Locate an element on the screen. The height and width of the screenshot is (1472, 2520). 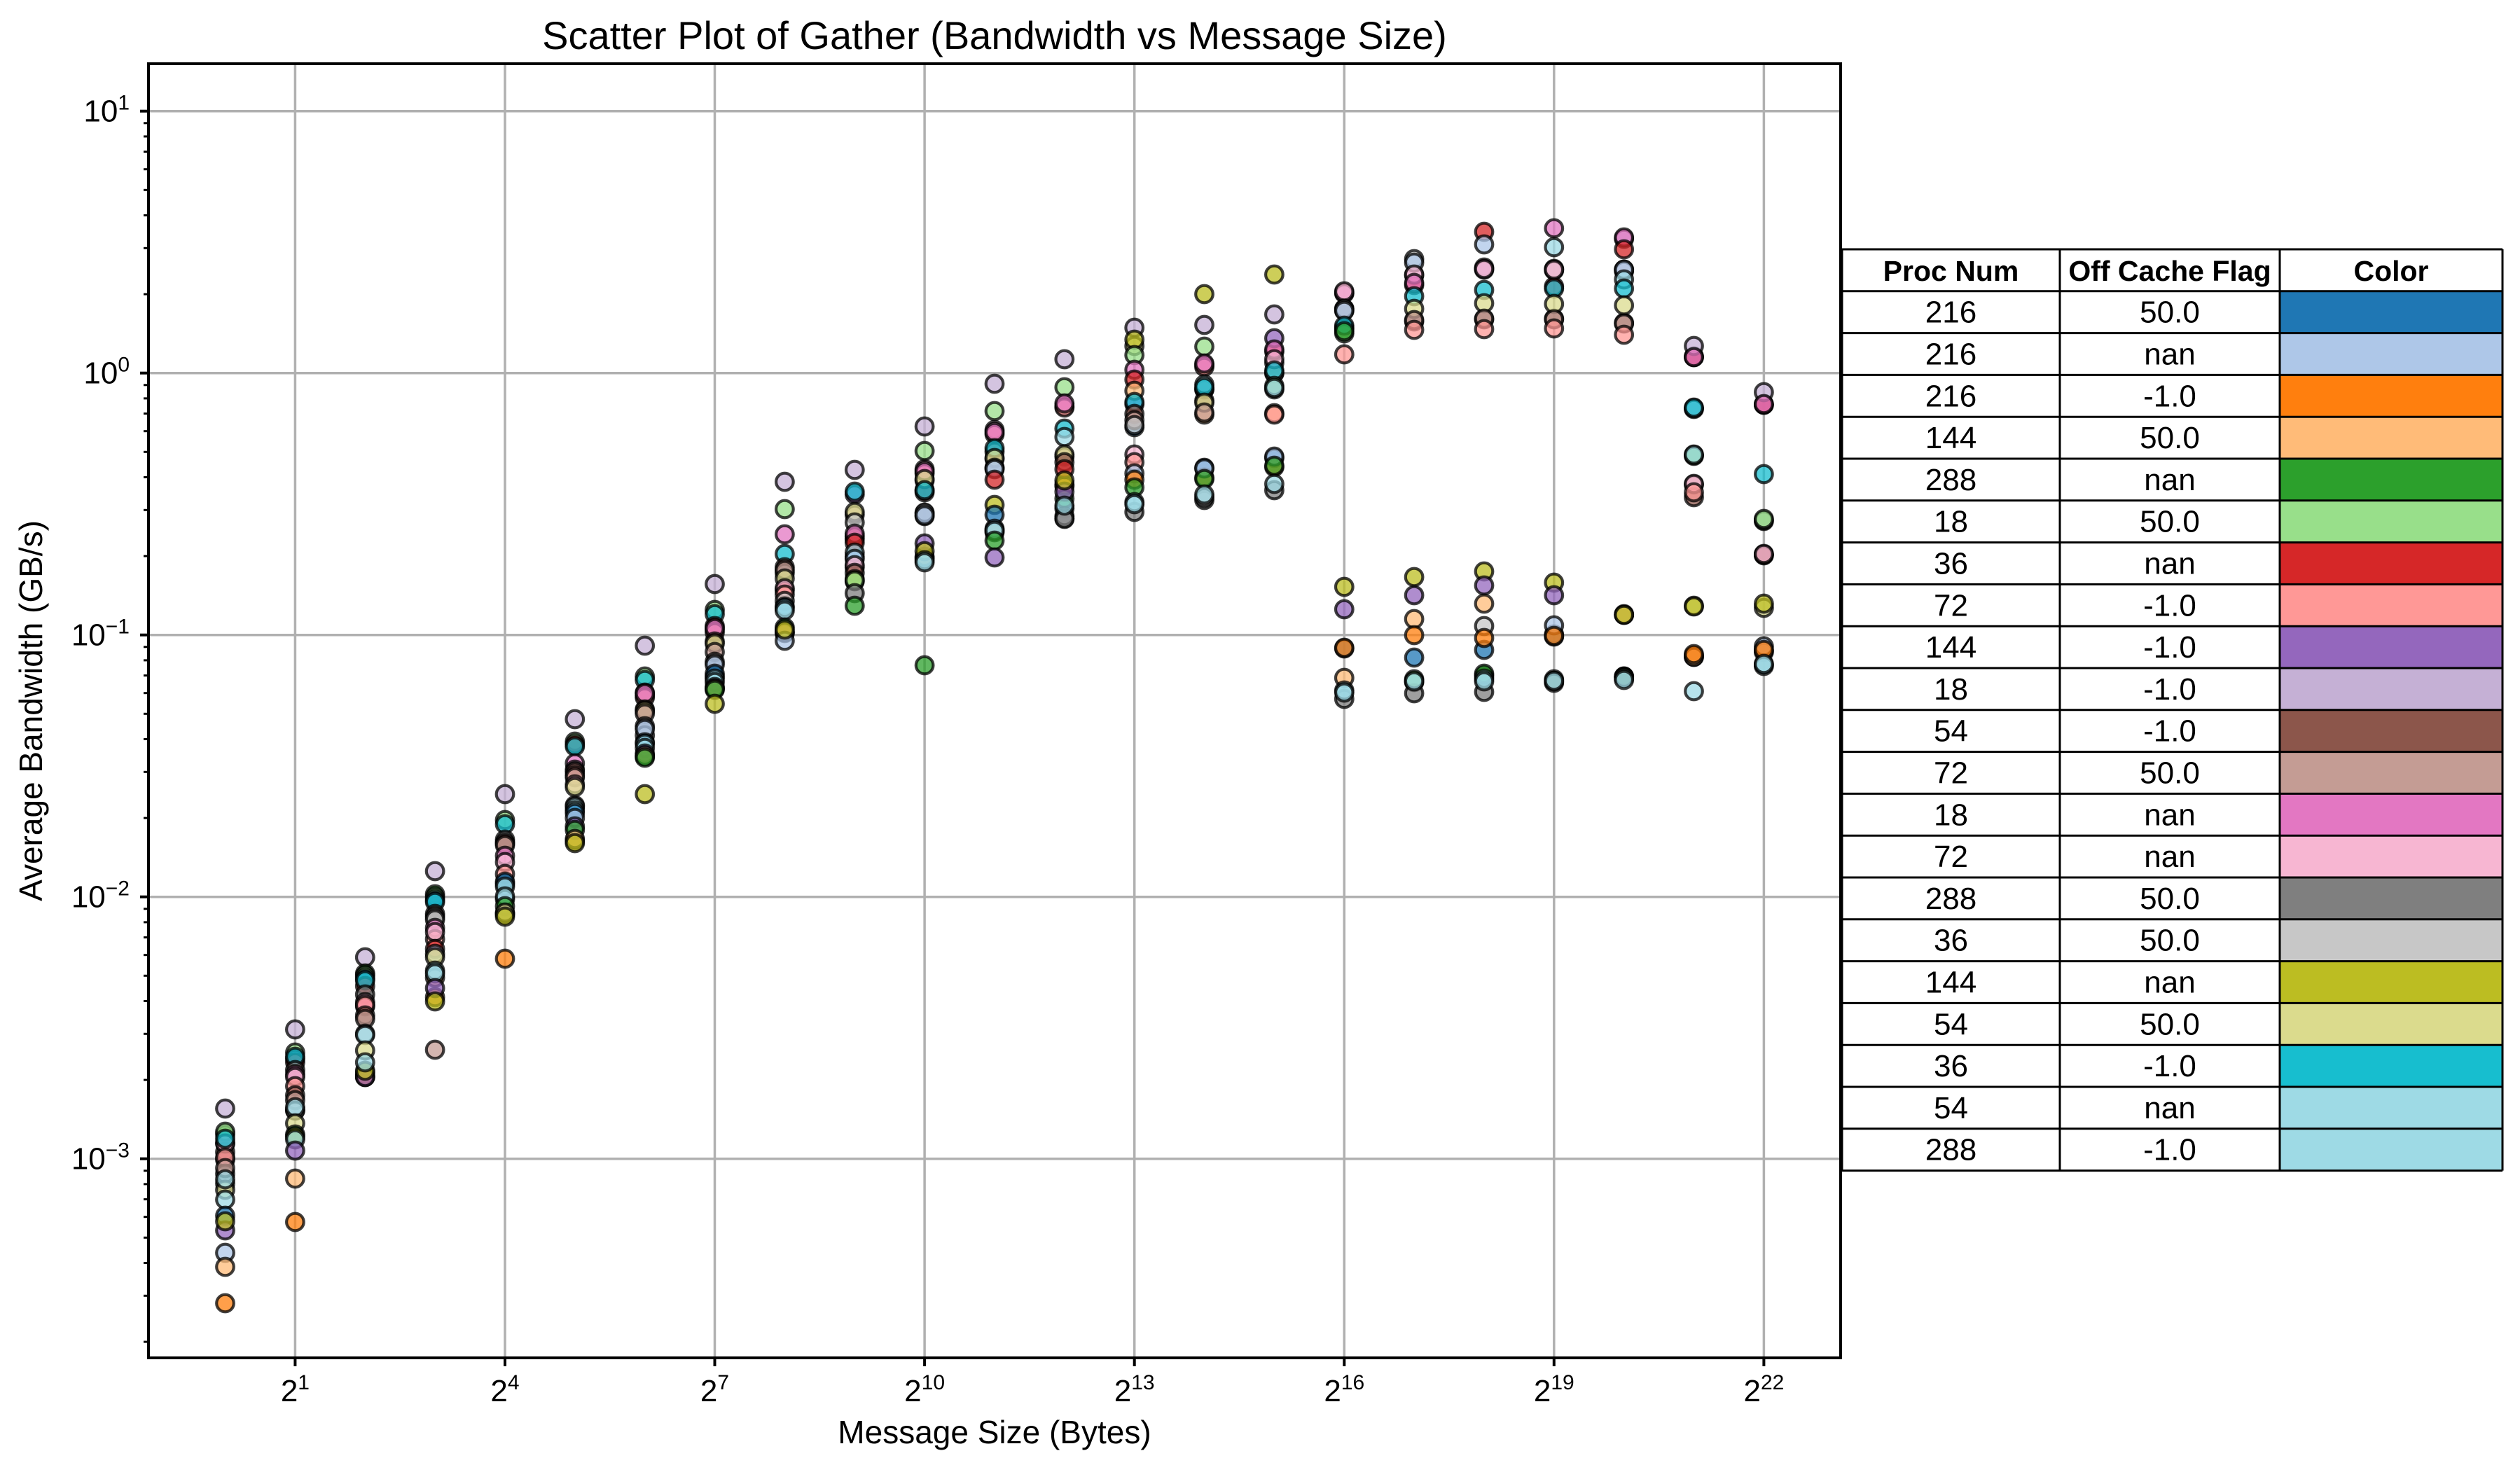
svg-text: Color is located at coordinates (2390, 271).